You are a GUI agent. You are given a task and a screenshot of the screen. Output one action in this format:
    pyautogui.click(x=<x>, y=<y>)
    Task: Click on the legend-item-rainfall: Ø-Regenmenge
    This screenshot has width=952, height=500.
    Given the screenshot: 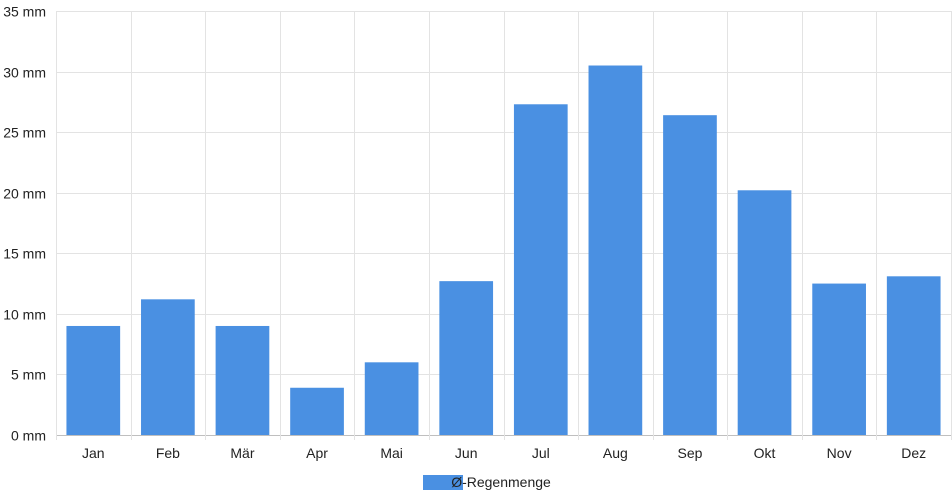 What is the action you would take?
    pyautogui.click(x=498, y=482)
    